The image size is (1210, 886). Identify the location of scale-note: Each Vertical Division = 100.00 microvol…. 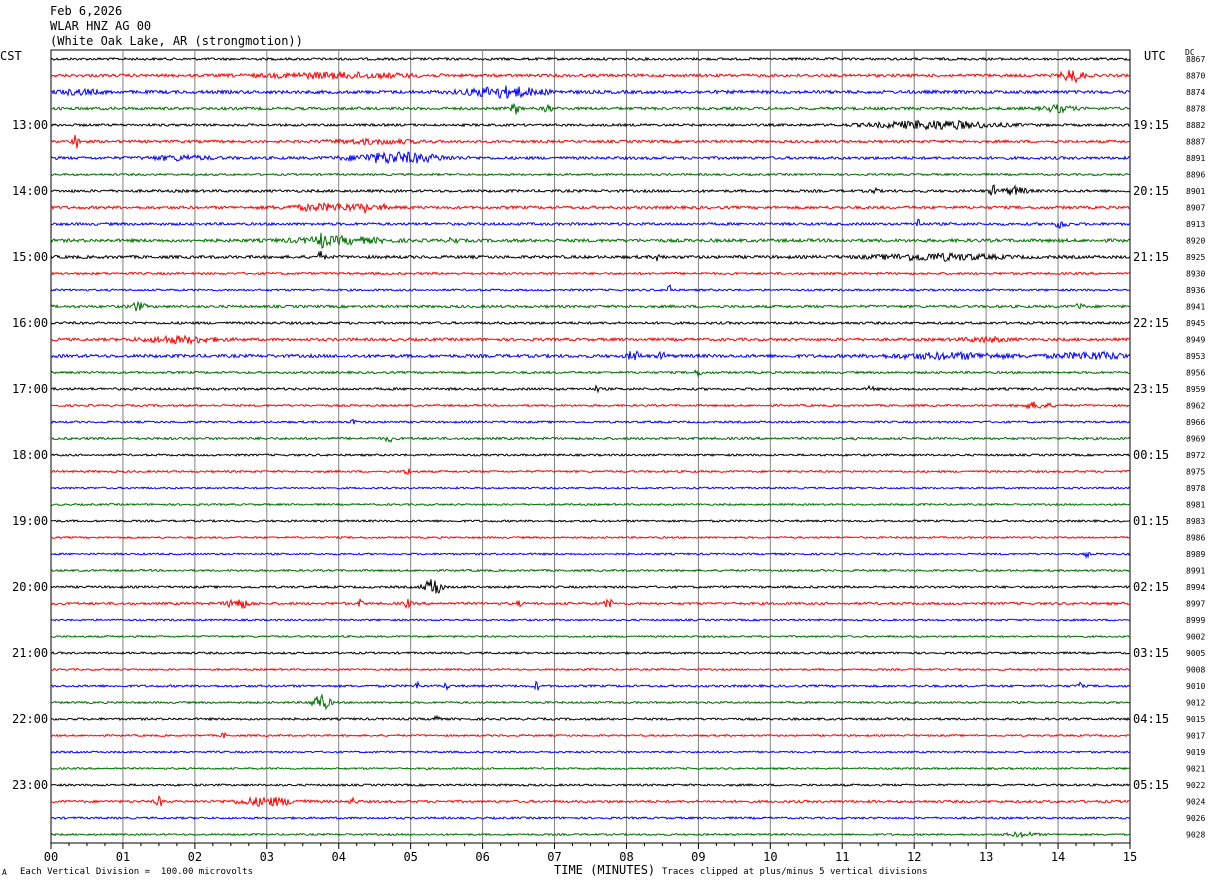
(136, 872).